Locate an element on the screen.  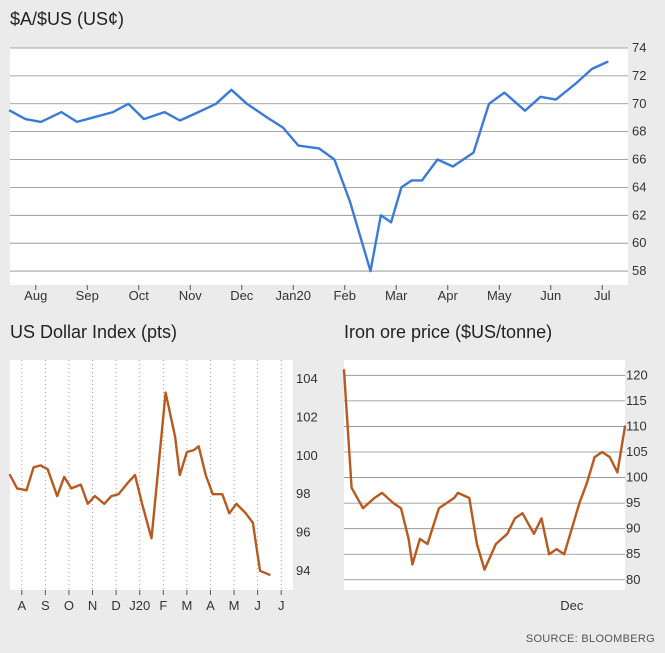
y-tick-label-1-5: 104 is located at coordinates (307, 378).